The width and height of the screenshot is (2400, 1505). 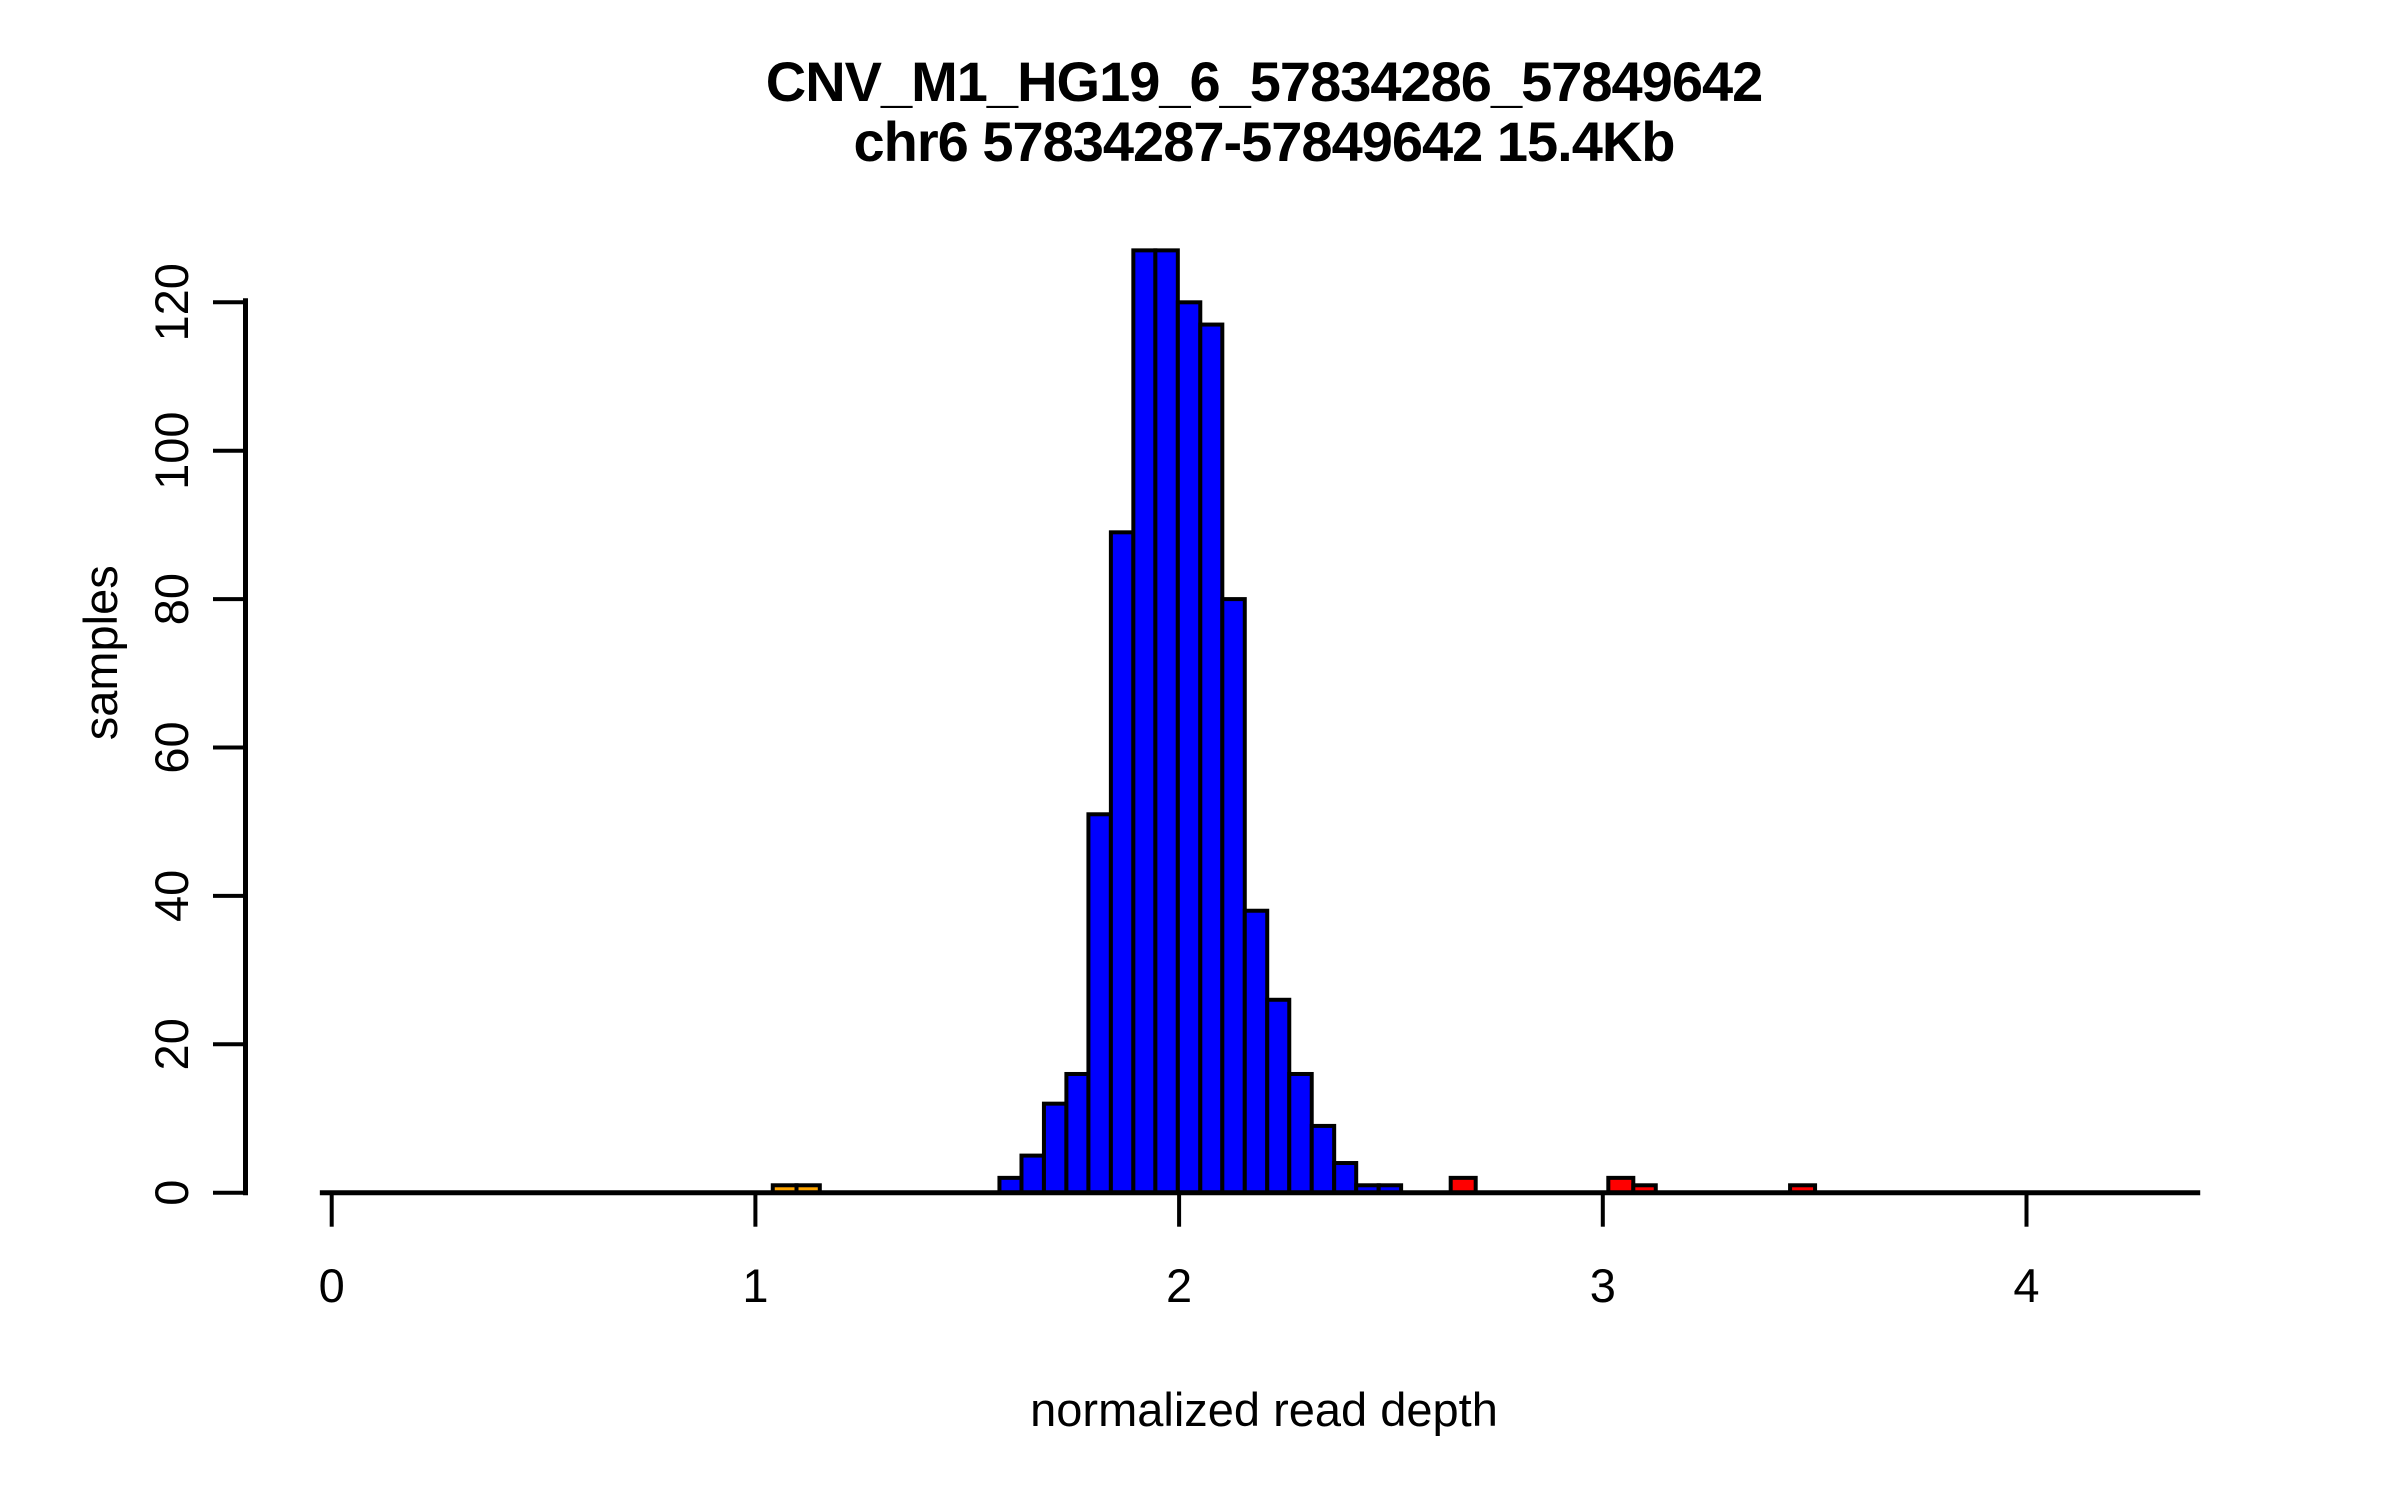 What do you see at coordinates (171, 599) in the screenshot?
I see `y-tick-label: 80` at bounding box center [171, 599].